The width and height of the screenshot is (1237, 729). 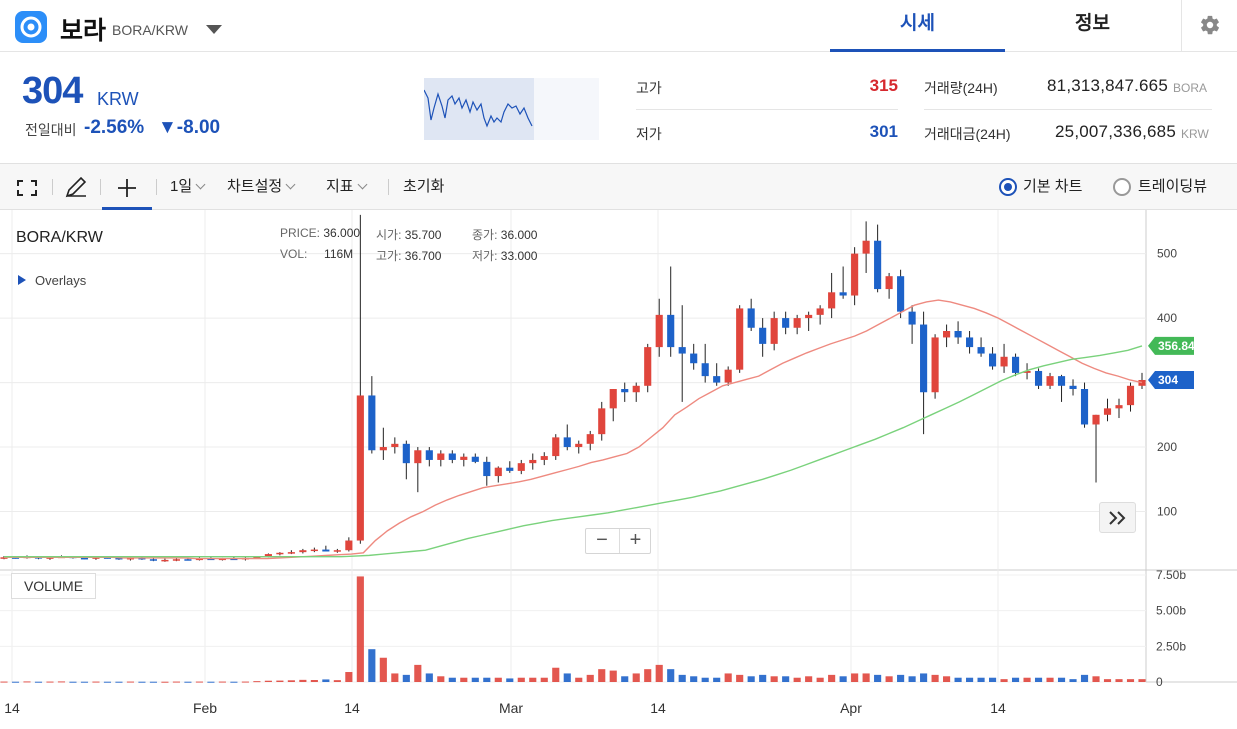 What do you see at coordinates (83, 31) in the screenshot?
I see `coin-name: 보라` at bounding box center [83, 31].